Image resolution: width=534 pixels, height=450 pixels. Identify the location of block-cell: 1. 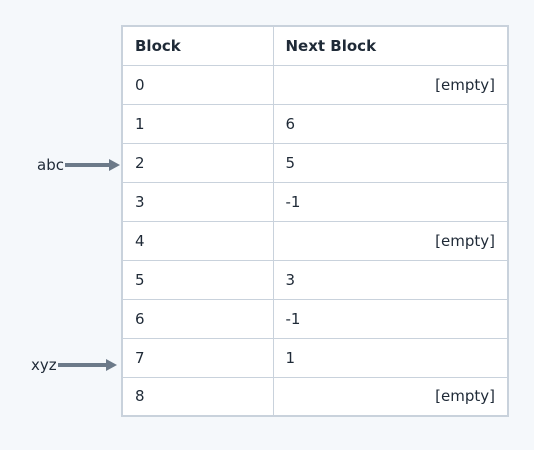
(197, 123).